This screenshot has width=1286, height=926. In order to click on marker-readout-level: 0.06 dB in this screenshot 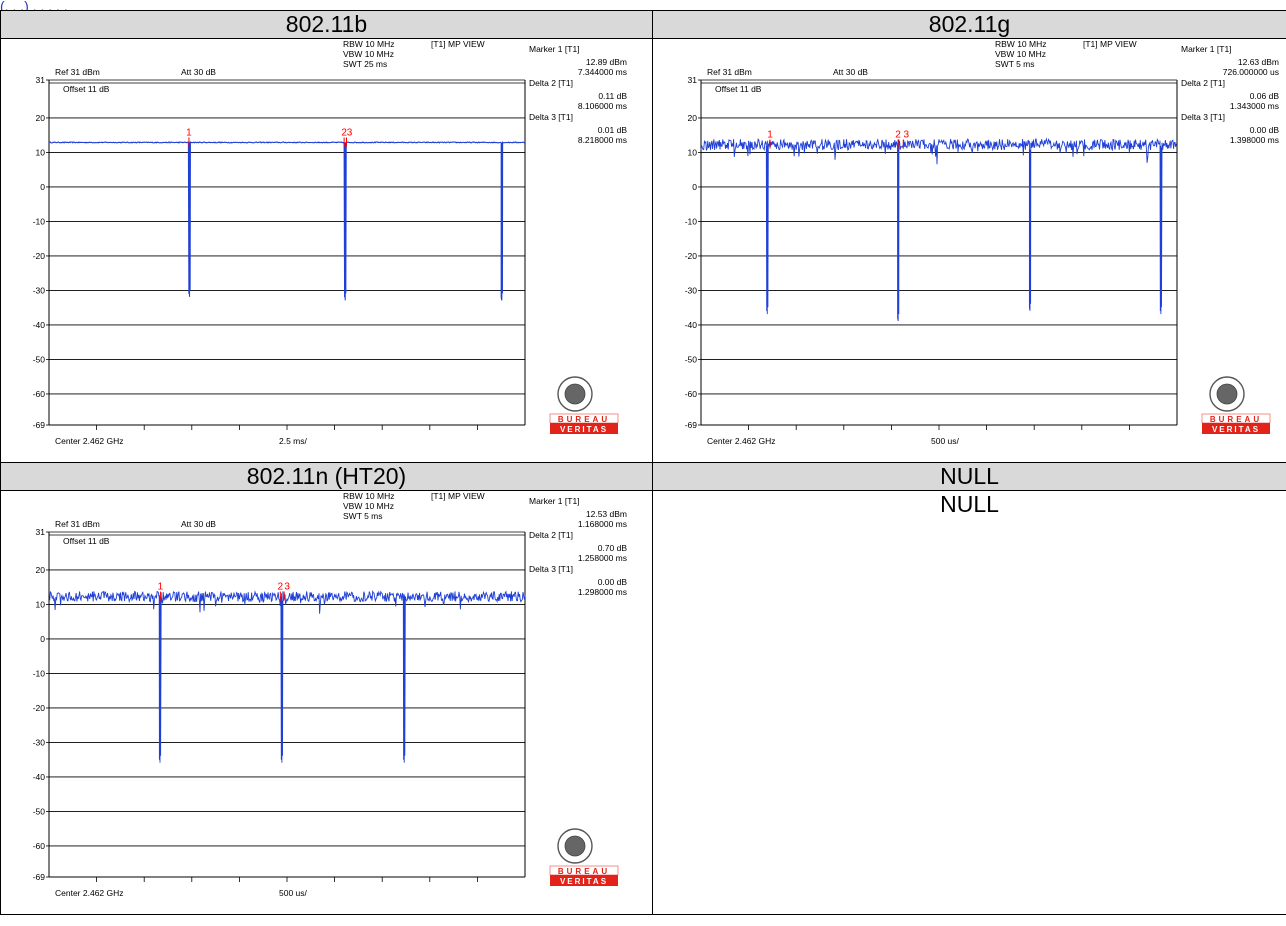, I will do `click(1265, 96)`.